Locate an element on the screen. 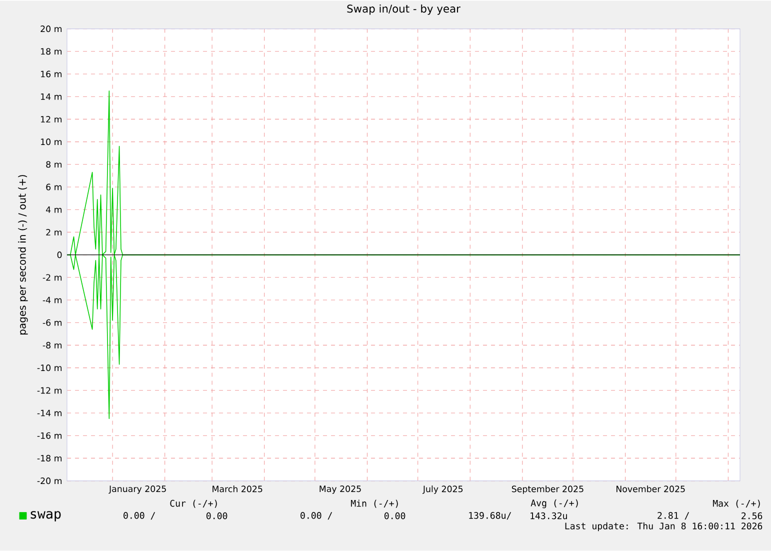 The width and height of the screenshot is (771, 551). y-tick-label: -14 m is located at coordinates (49, 413).